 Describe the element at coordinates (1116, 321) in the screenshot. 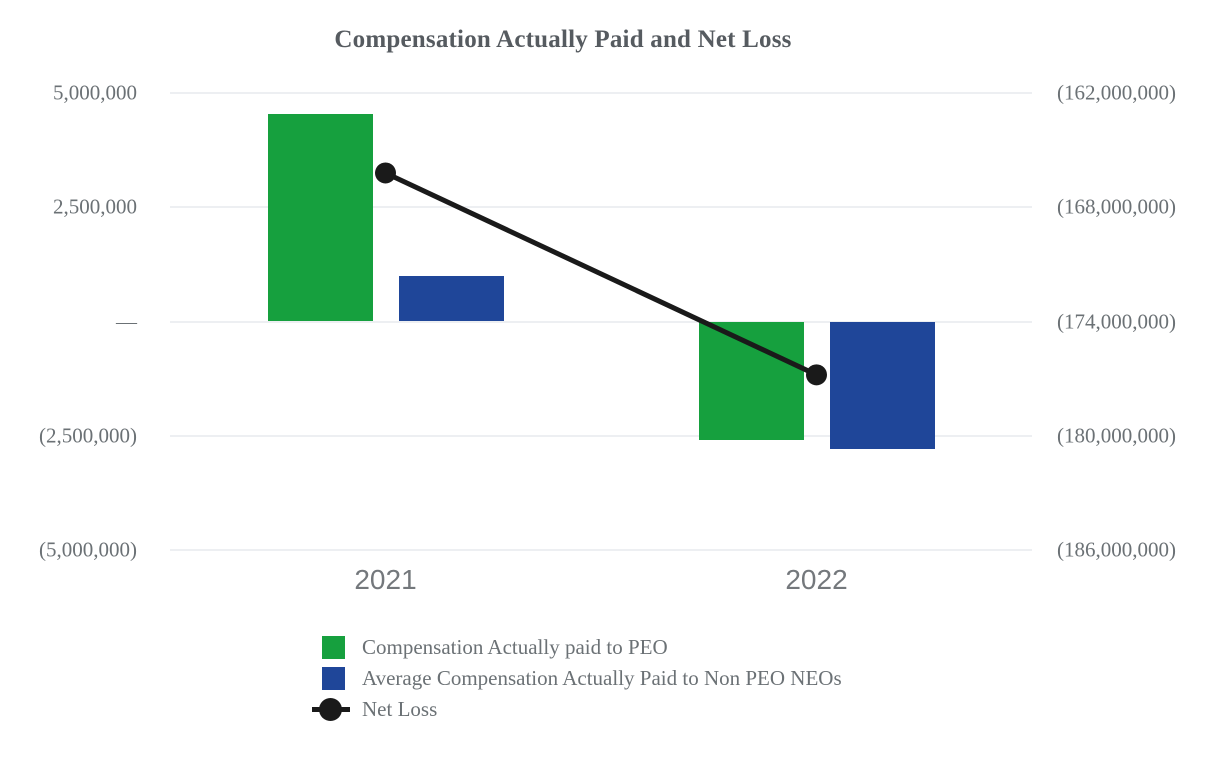

I see `right-axis-tick-label: (174,000,000)` at that location.